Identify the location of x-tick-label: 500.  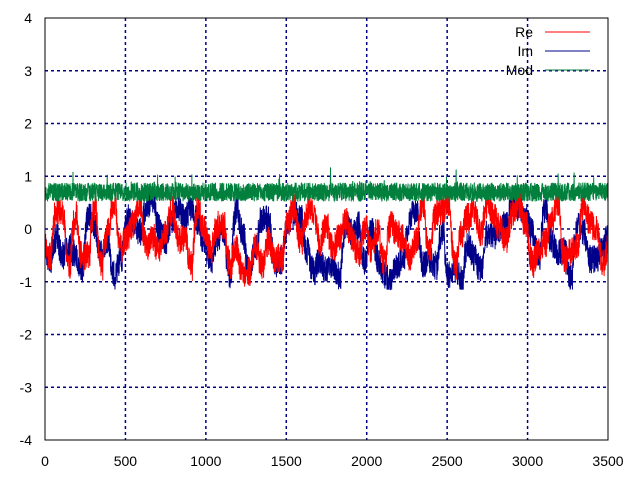
(126, 461).